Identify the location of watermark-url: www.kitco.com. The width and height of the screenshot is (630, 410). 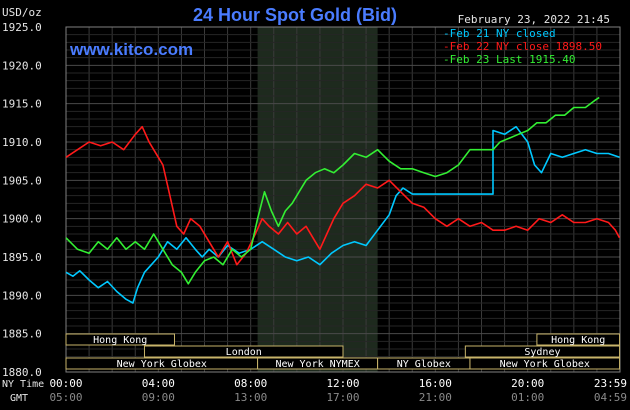
(131, 49).